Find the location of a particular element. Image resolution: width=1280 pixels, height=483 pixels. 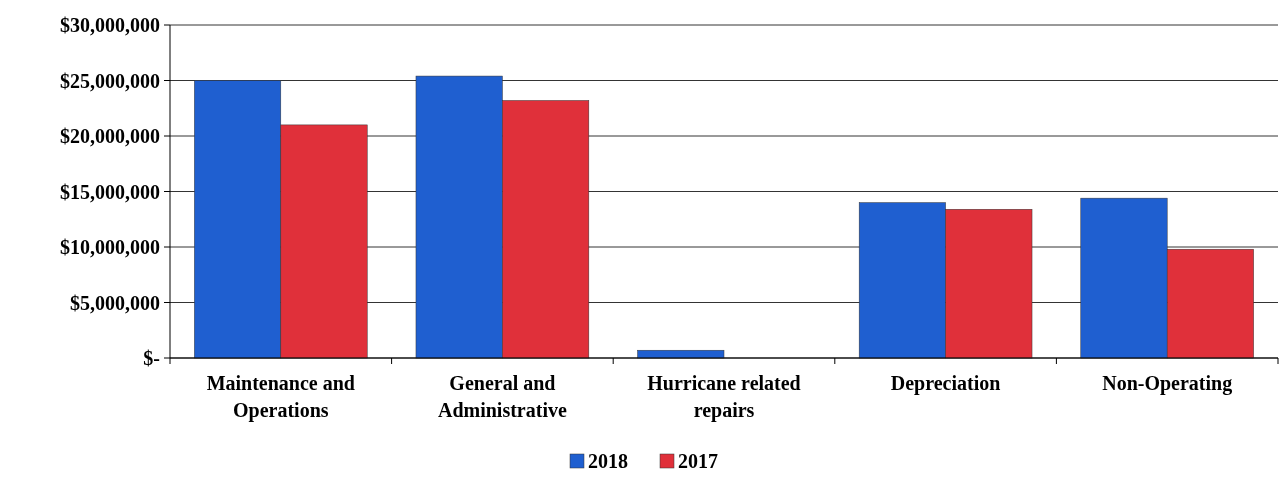

y-tick-label: $20,000,000 is located at coordinates (110, 136).